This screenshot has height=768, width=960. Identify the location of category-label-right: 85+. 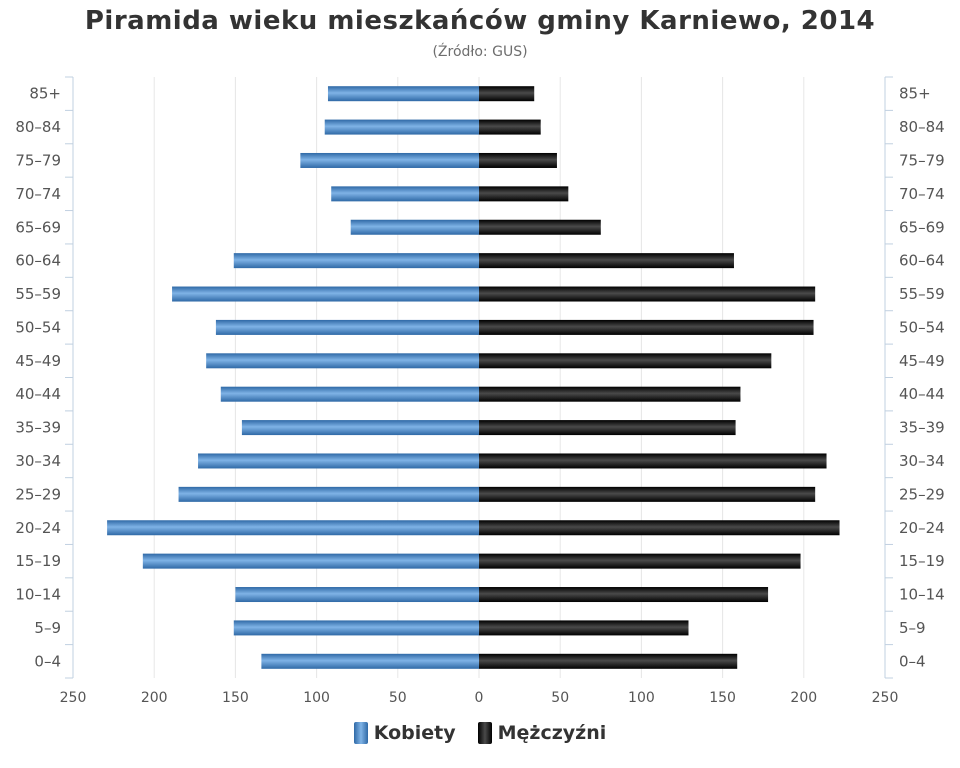
(915, 94).